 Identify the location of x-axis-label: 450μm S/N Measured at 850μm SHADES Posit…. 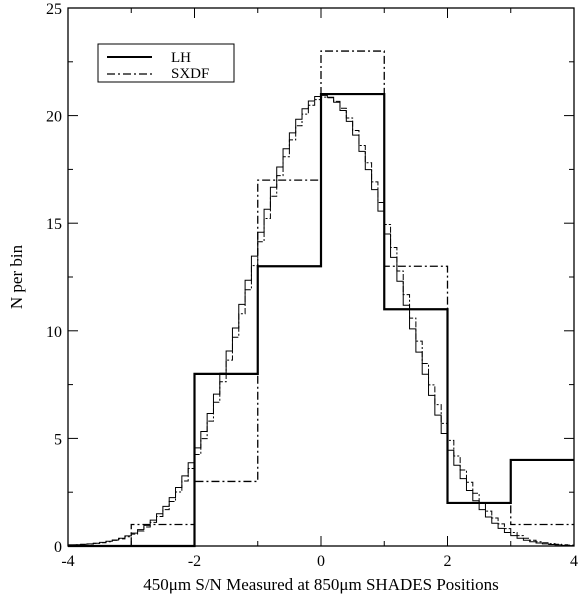
(320, 584).